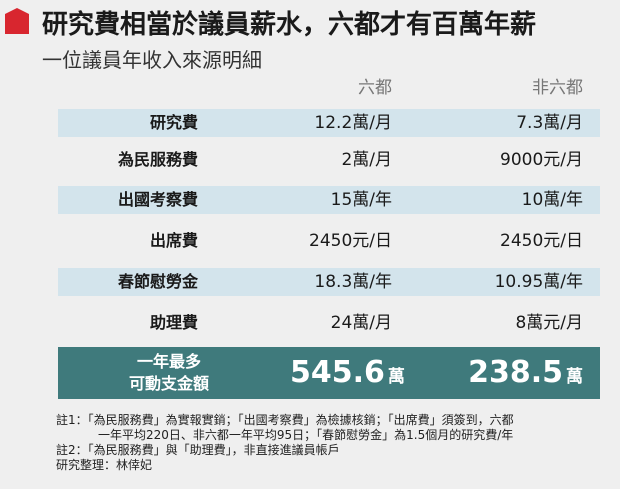  What do you see at coordinates (157, 199) in the screenshot?
I see `row-label: 出國考察費` at bounding box center [157, 199].